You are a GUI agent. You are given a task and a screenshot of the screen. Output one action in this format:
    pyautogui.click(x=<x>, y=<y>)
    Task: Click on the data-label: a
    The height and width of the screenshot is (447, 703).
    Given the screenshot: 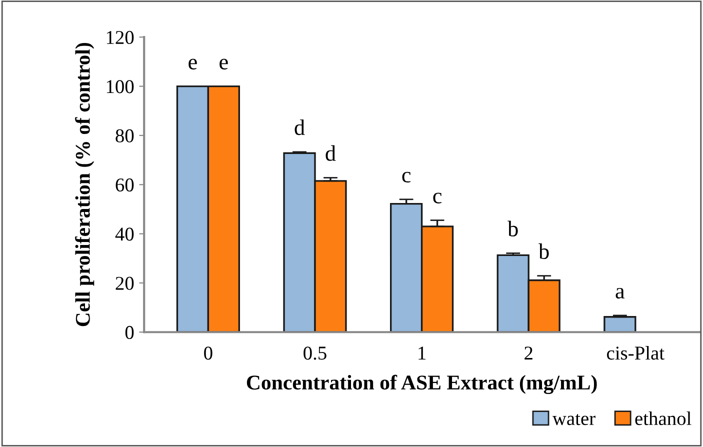 What is the action you would take?
    pyautogui.click(x=620, y=293)
    